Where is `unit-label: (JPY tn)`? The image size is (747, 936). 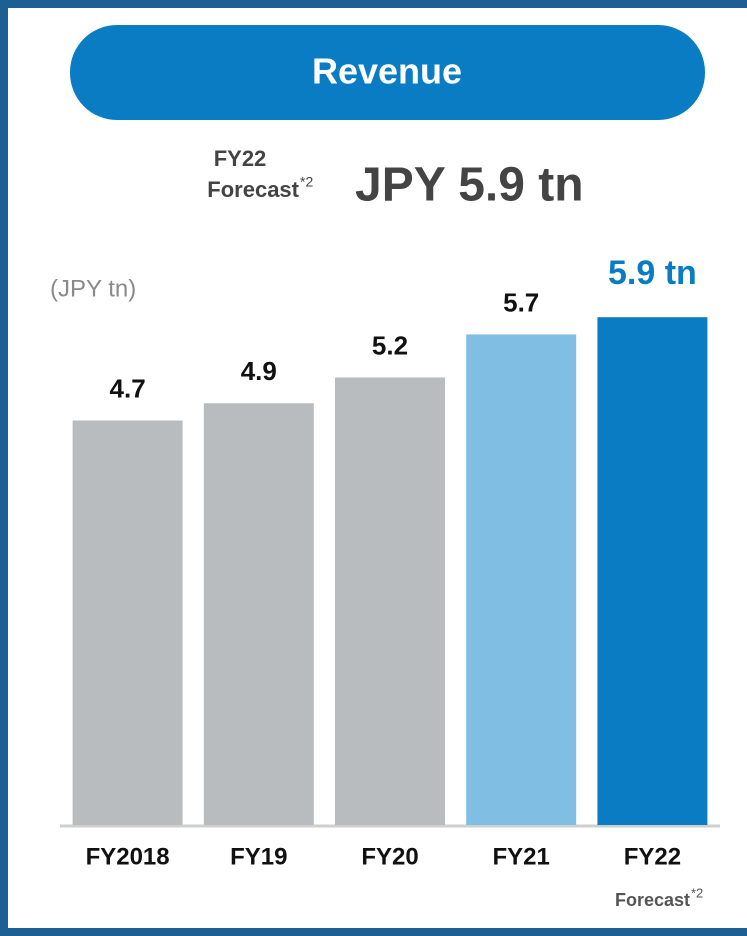
unit-label: (JPY tn) is located at coordinates (93, 288).